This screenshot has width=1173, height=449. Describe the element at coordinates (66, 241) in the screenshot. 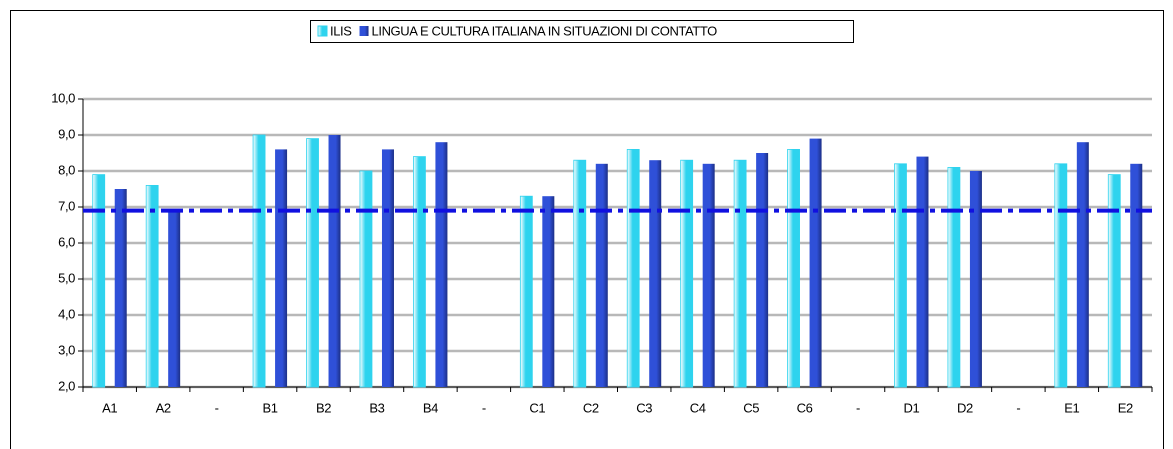

I see `y-tick-label: 6,0` at that location.